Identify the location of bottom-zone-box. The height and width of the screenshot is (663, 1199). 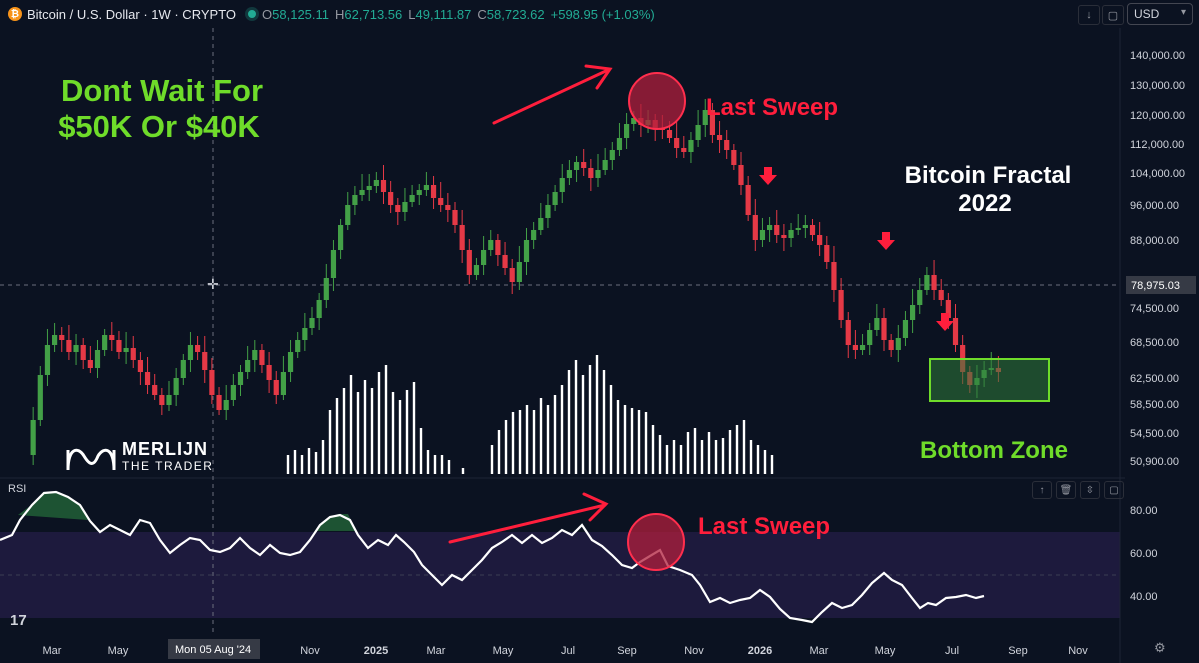
(989, 380).